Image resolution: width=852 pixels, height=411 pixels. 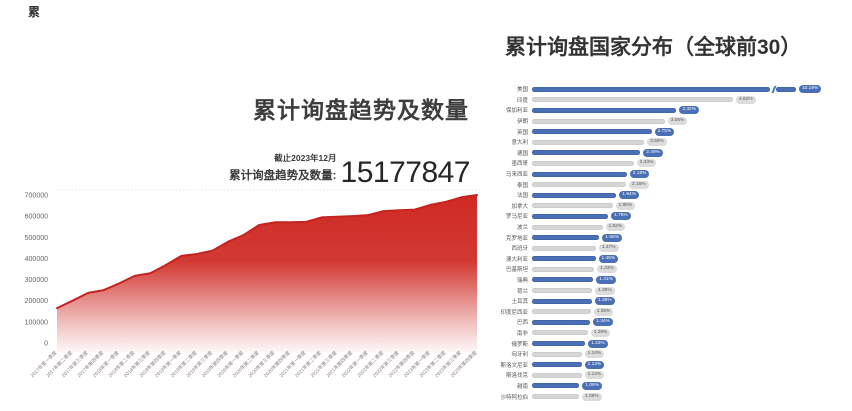 I want to click on country-label: 德国, so click(x=522, y=153).